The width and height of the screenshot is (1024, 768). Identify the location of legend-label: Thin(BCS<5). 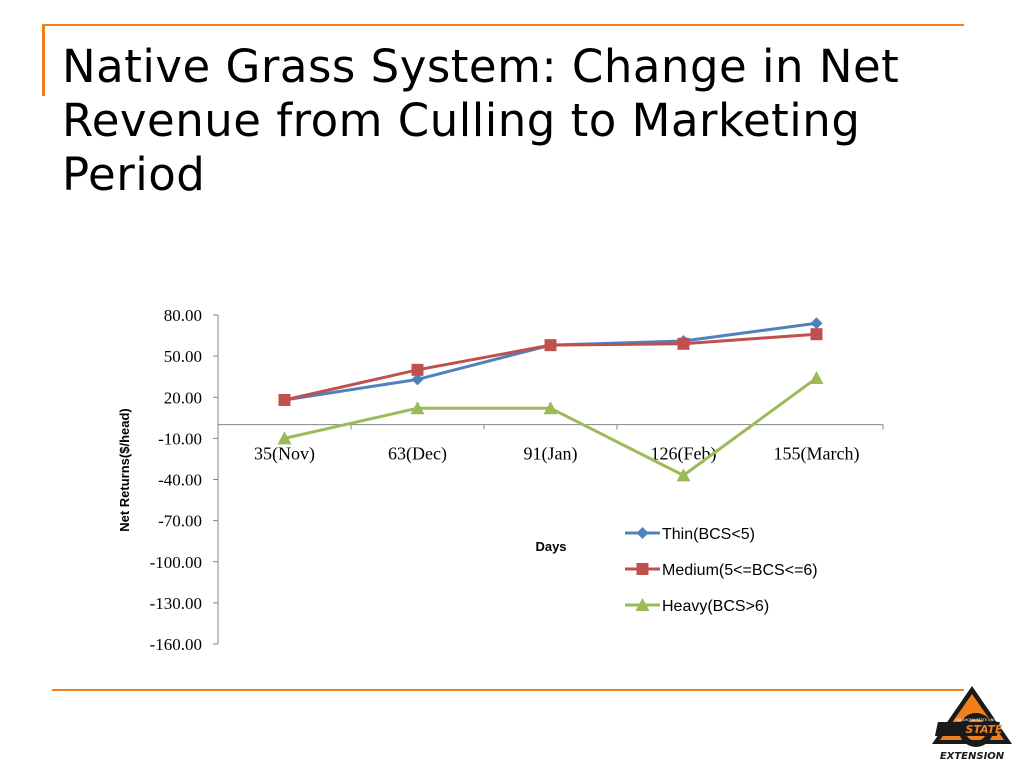
(708, 534).